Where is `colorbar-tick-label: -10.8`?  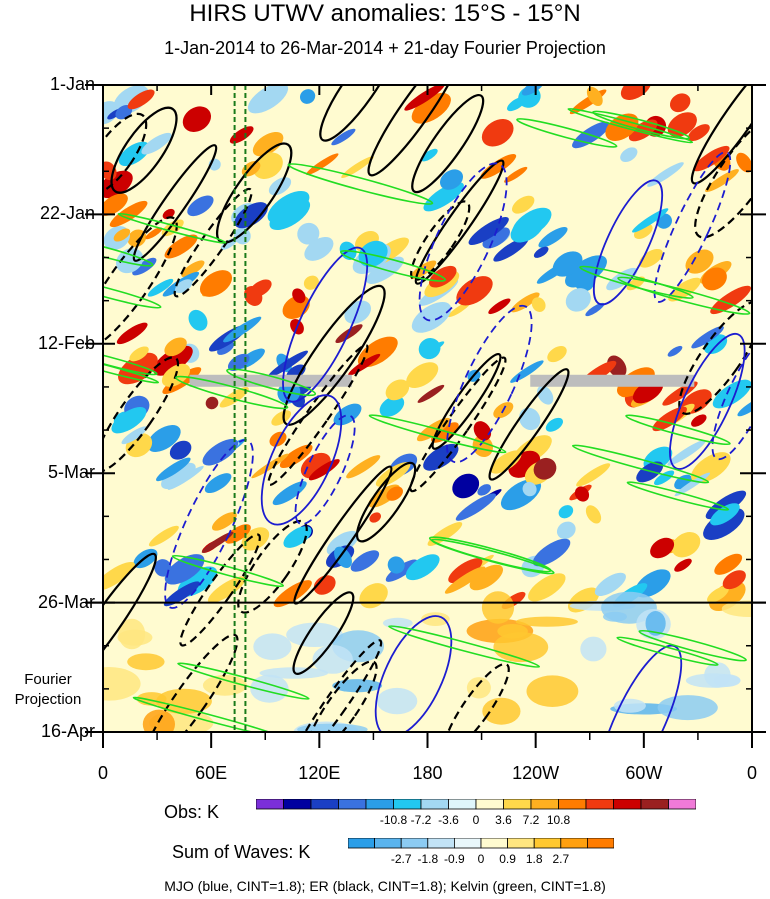
colorbar-tick-label: -10.8 is located at coordinates (393, 820).